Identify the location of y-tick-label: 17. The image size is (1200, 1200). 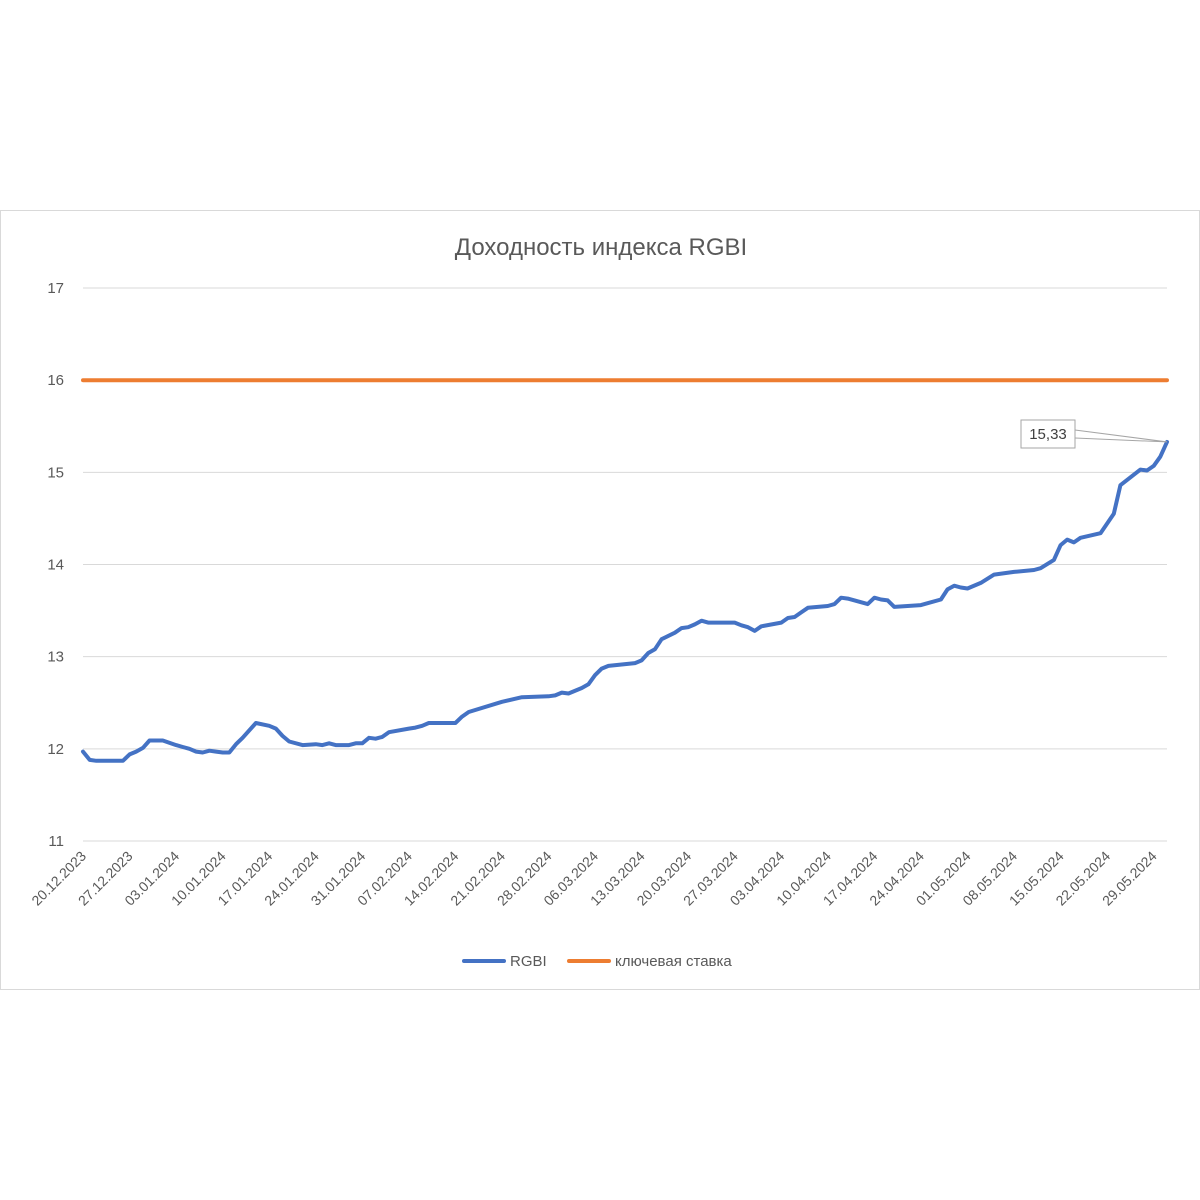
(55, 288).